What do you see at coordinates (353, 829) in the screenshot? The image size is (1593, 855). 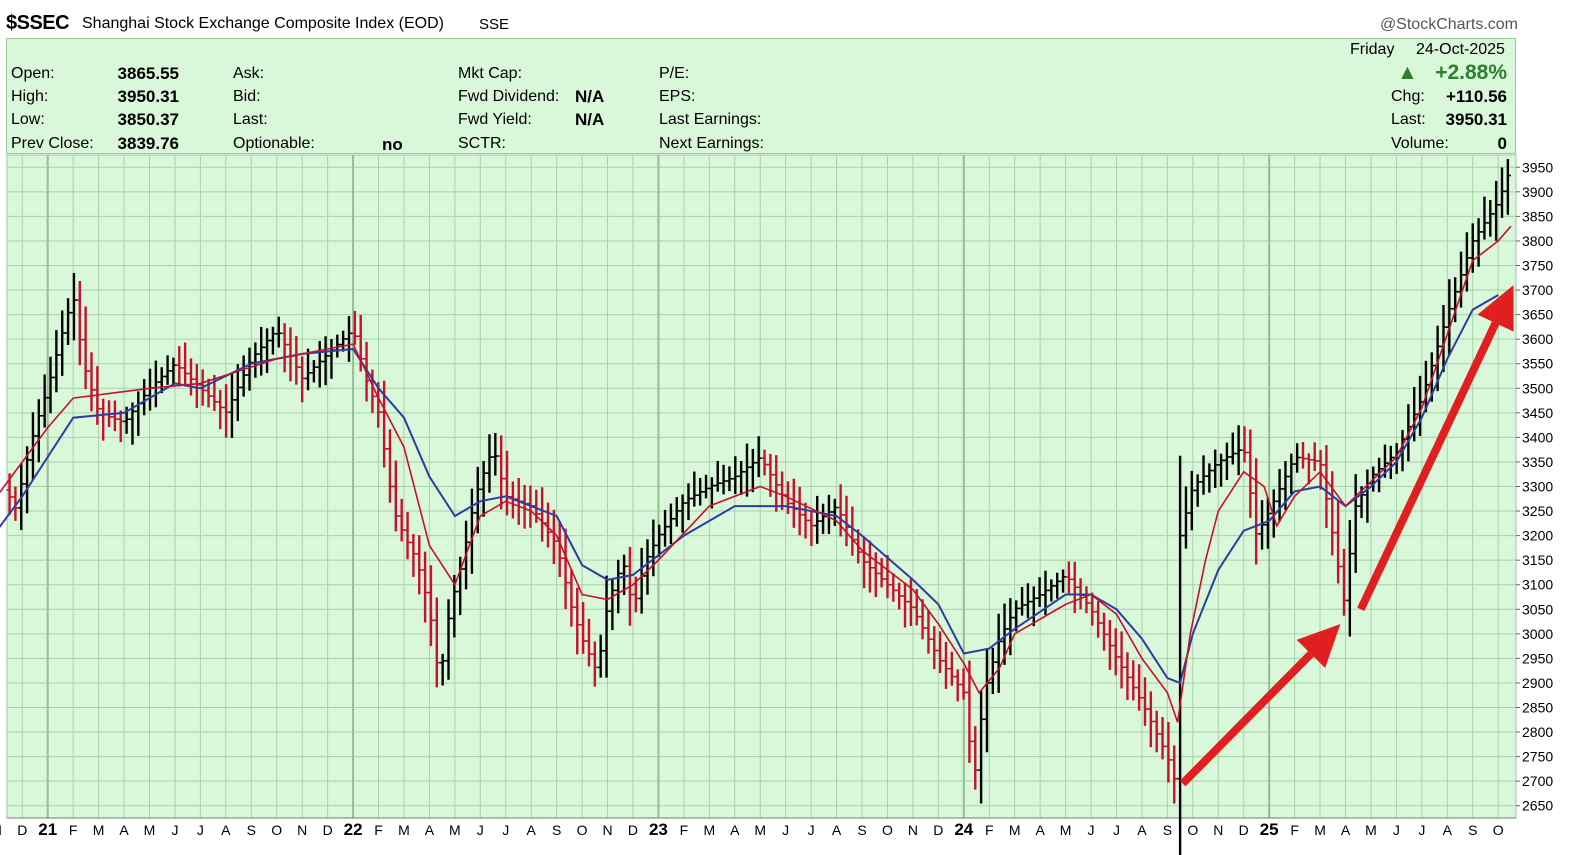 I see `x-tick-label: 22` at bounding box center [353, 829].